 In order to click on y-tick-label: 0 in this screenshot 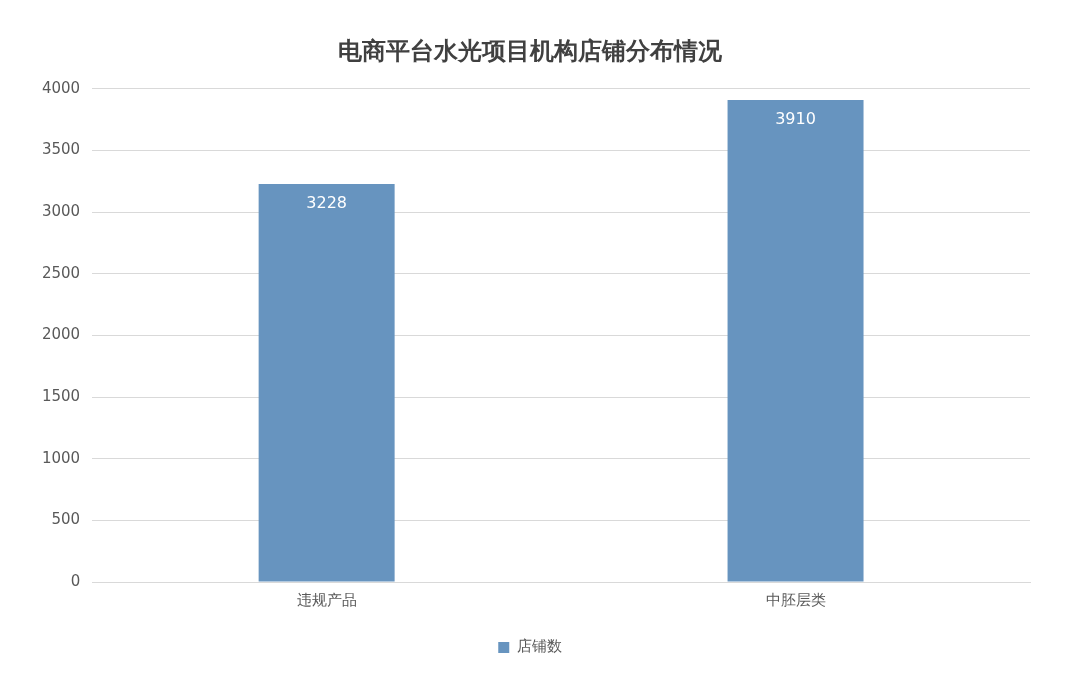, I will do `click(75, 580)`.